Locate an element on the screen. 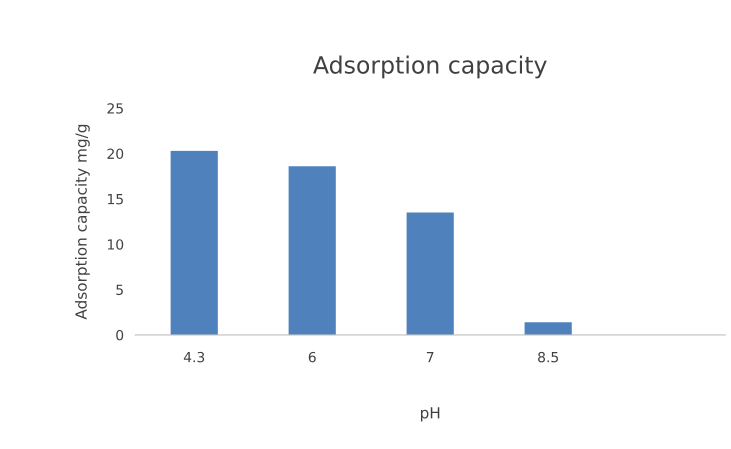 The image size is (731, 449). x-tick-label: 6 is located at coordinates (312, 357).